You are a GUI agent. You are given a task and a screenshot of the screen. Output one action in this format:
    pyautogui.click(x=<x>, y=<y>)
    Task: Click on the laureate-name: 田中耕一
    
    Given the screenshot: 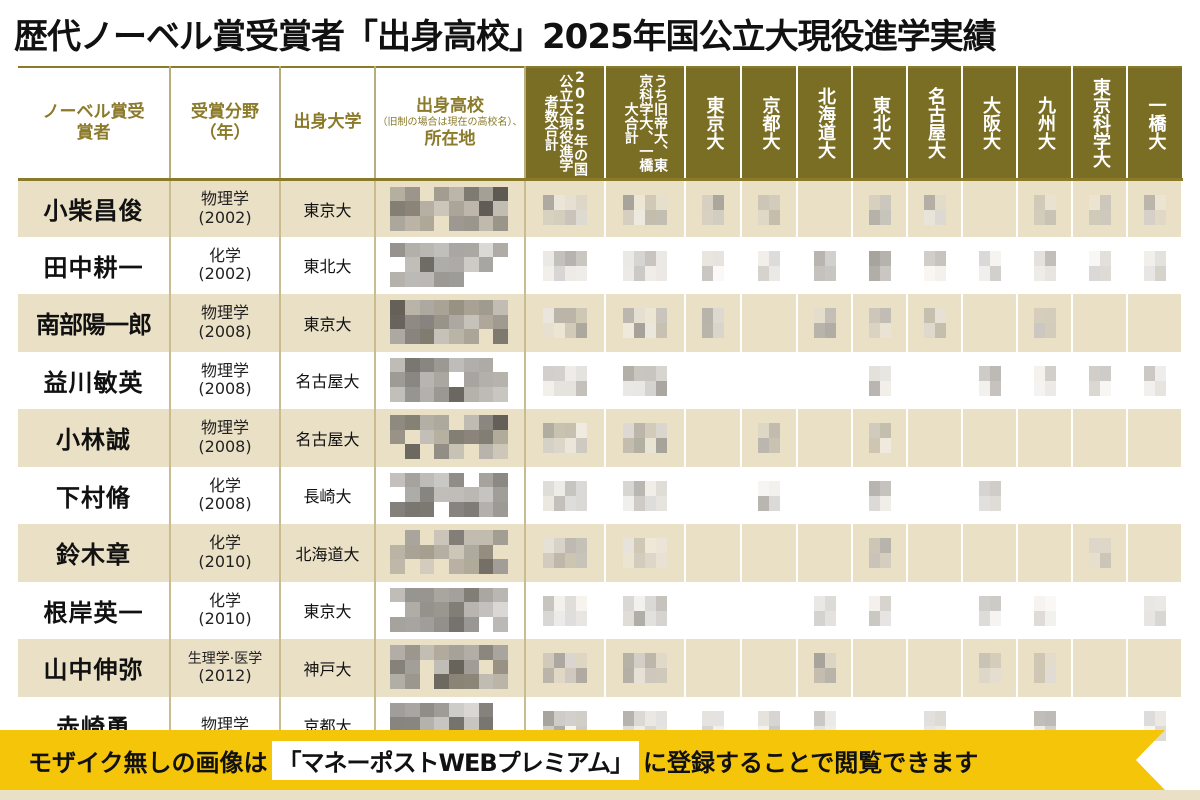 What is the action you would take?
    pyautogui.click(x=94, y=265)
    